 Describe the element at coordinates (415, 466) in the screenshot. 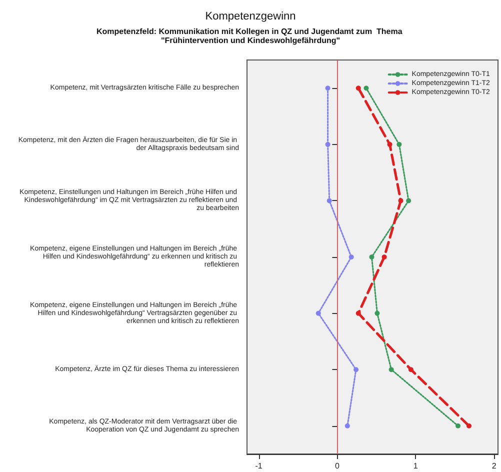

I see `x-tick-label: 1` at that location.